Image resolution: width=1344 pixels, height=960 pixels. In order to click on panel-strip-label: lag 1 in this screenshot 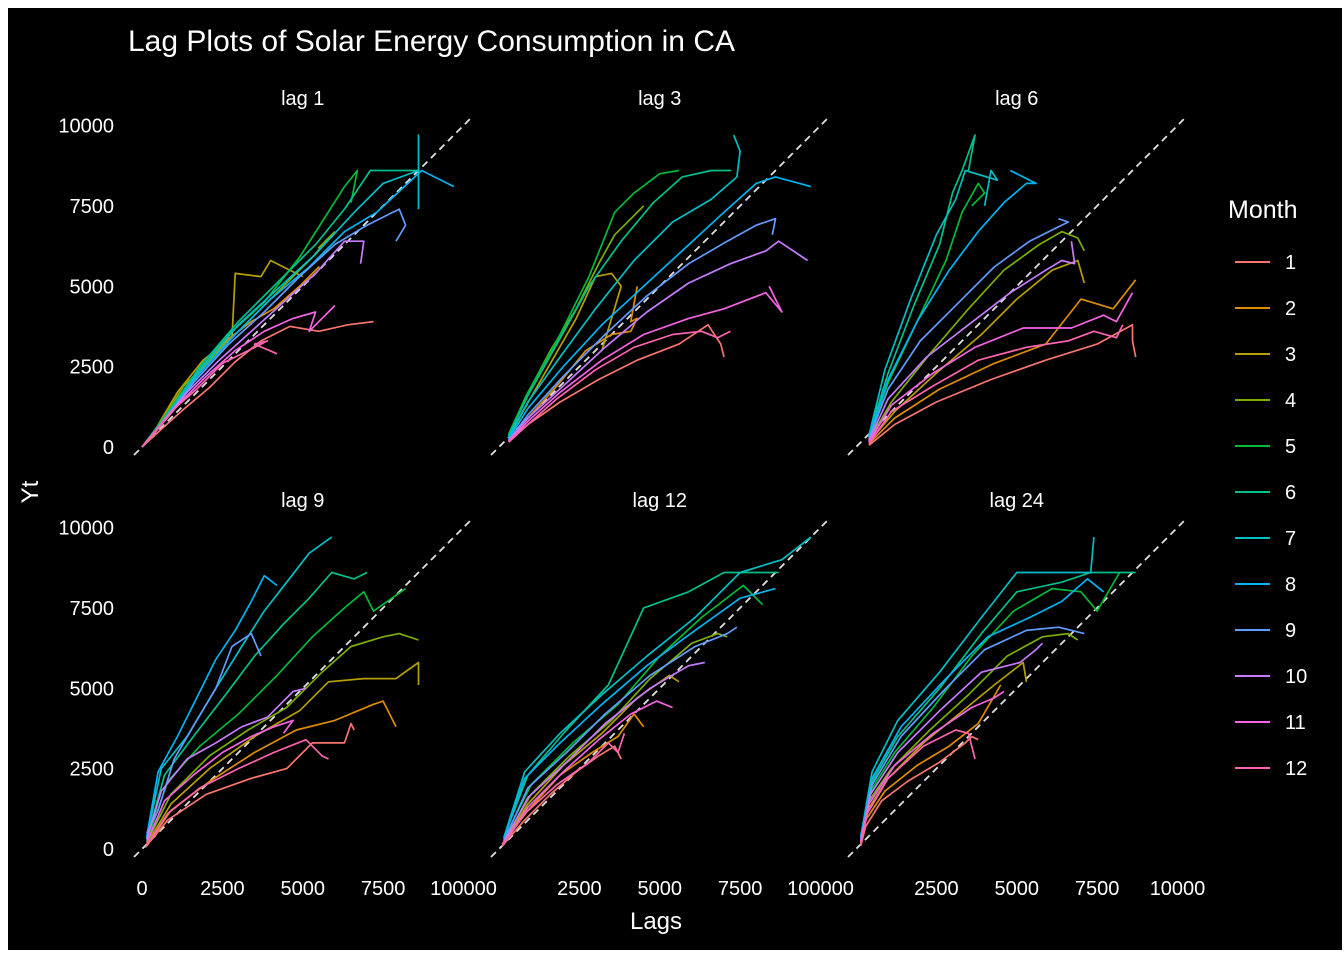, I will do `click(302, 99)`.